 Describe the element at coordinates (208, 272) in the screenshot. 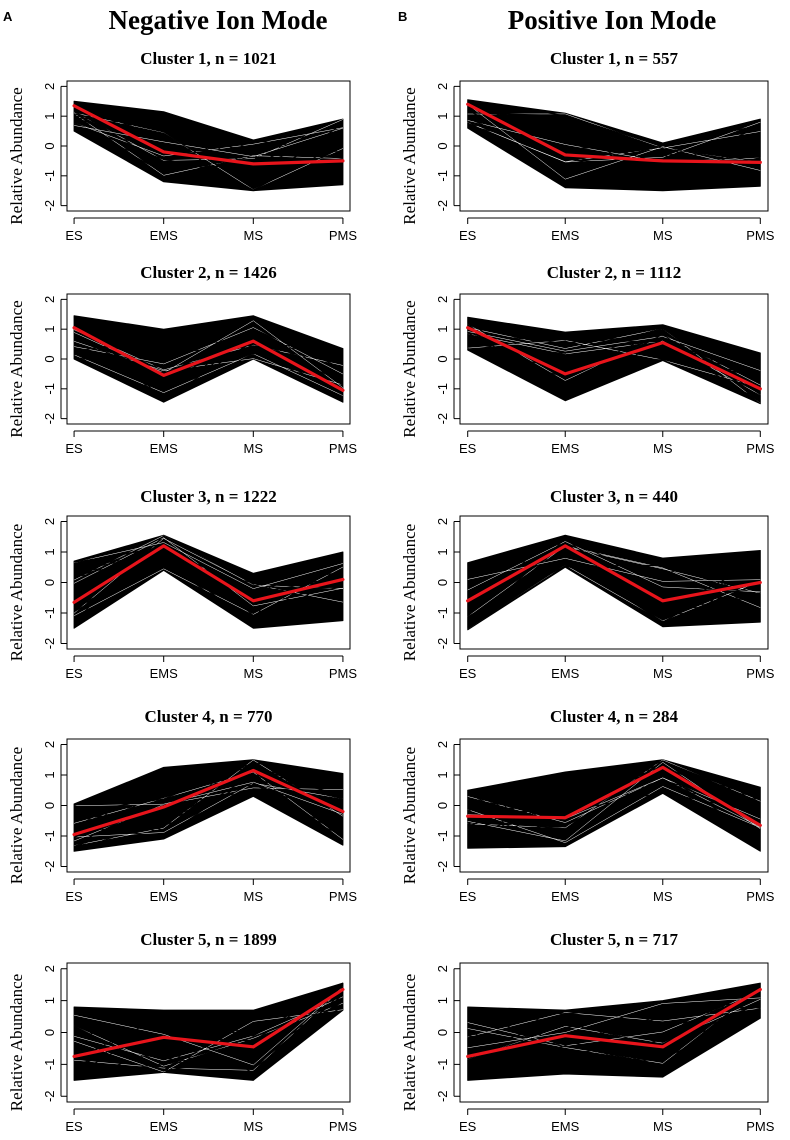

I see `chart-title: Cluster 2, n = 1426` at that location.